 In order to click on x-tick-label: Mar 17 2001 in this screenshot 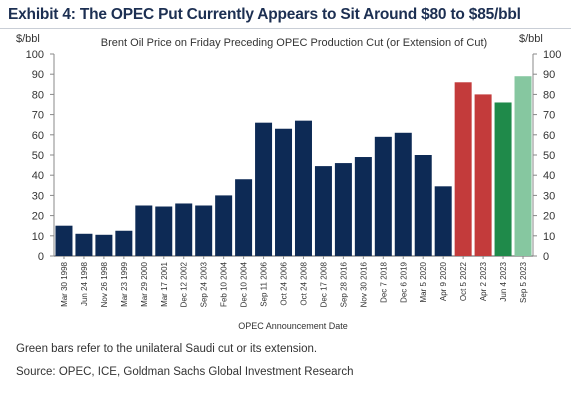, I will do `click(164, 283)`.